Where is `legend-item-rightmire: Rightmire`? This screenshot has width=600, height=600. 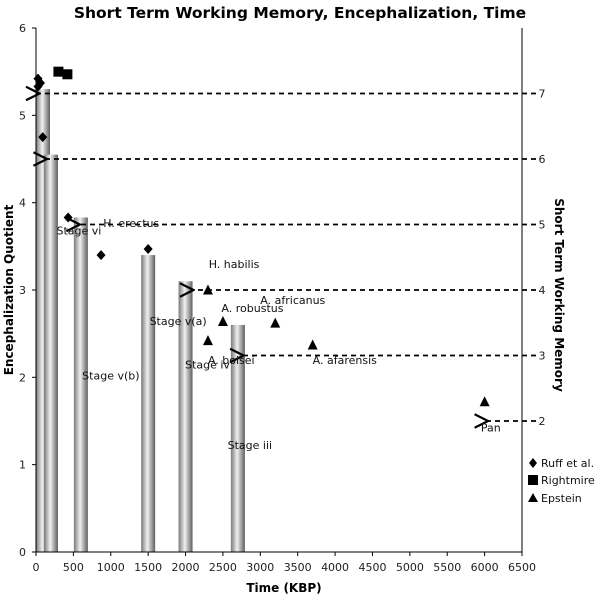 legend-item-rightmire: Rightmire is located at coordinates (561, 480).